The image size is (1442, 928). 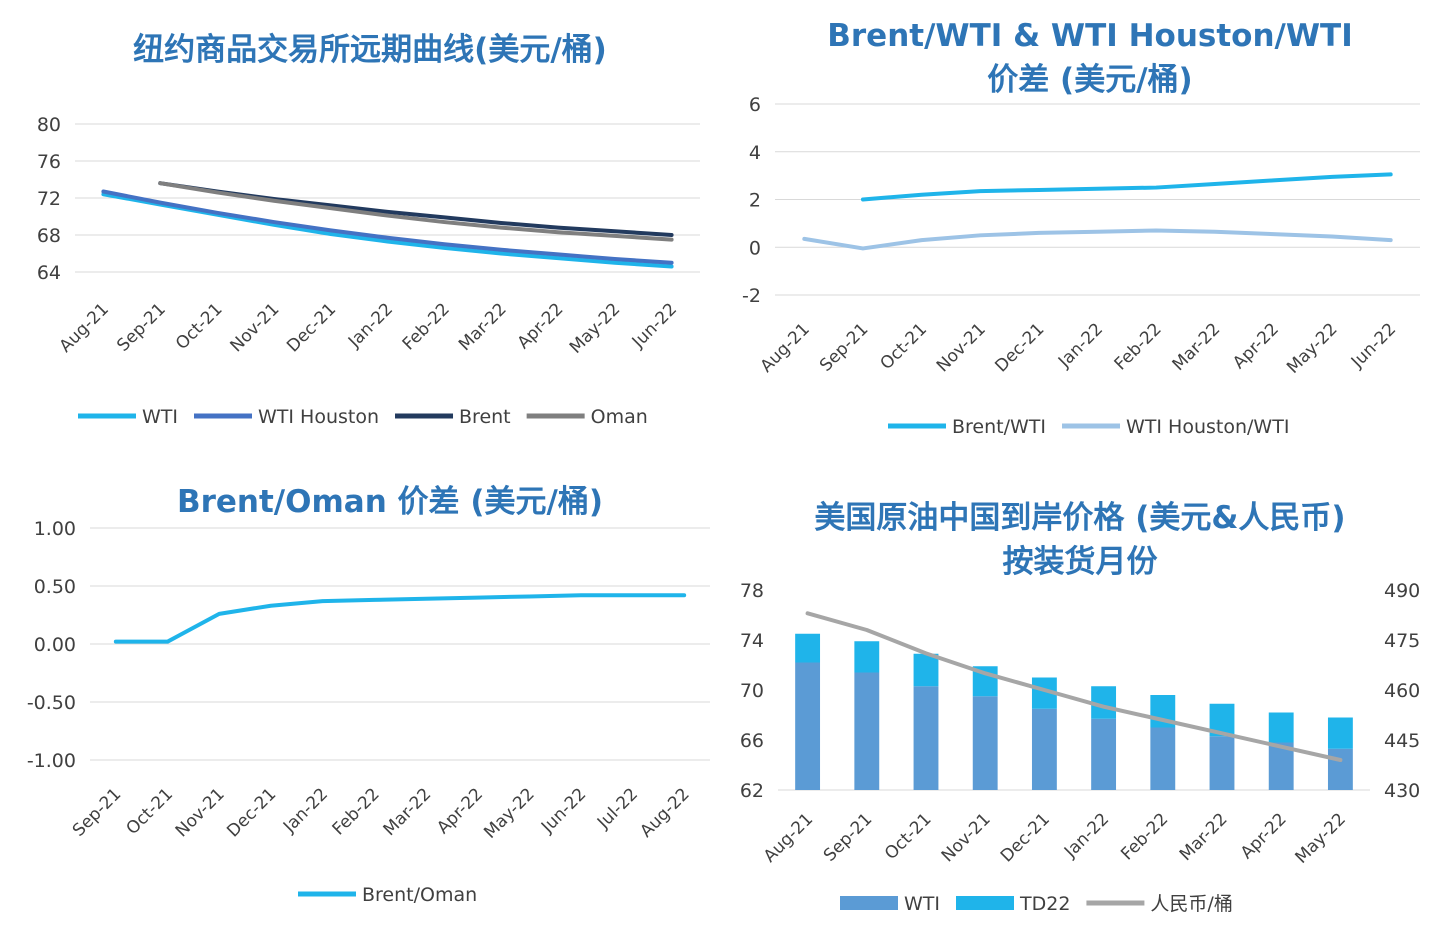 What do you see at coordinates (1097, 239) in the screenshot?
I see `series-line-wti-houston-wti` at bounding box center [1097, 239].